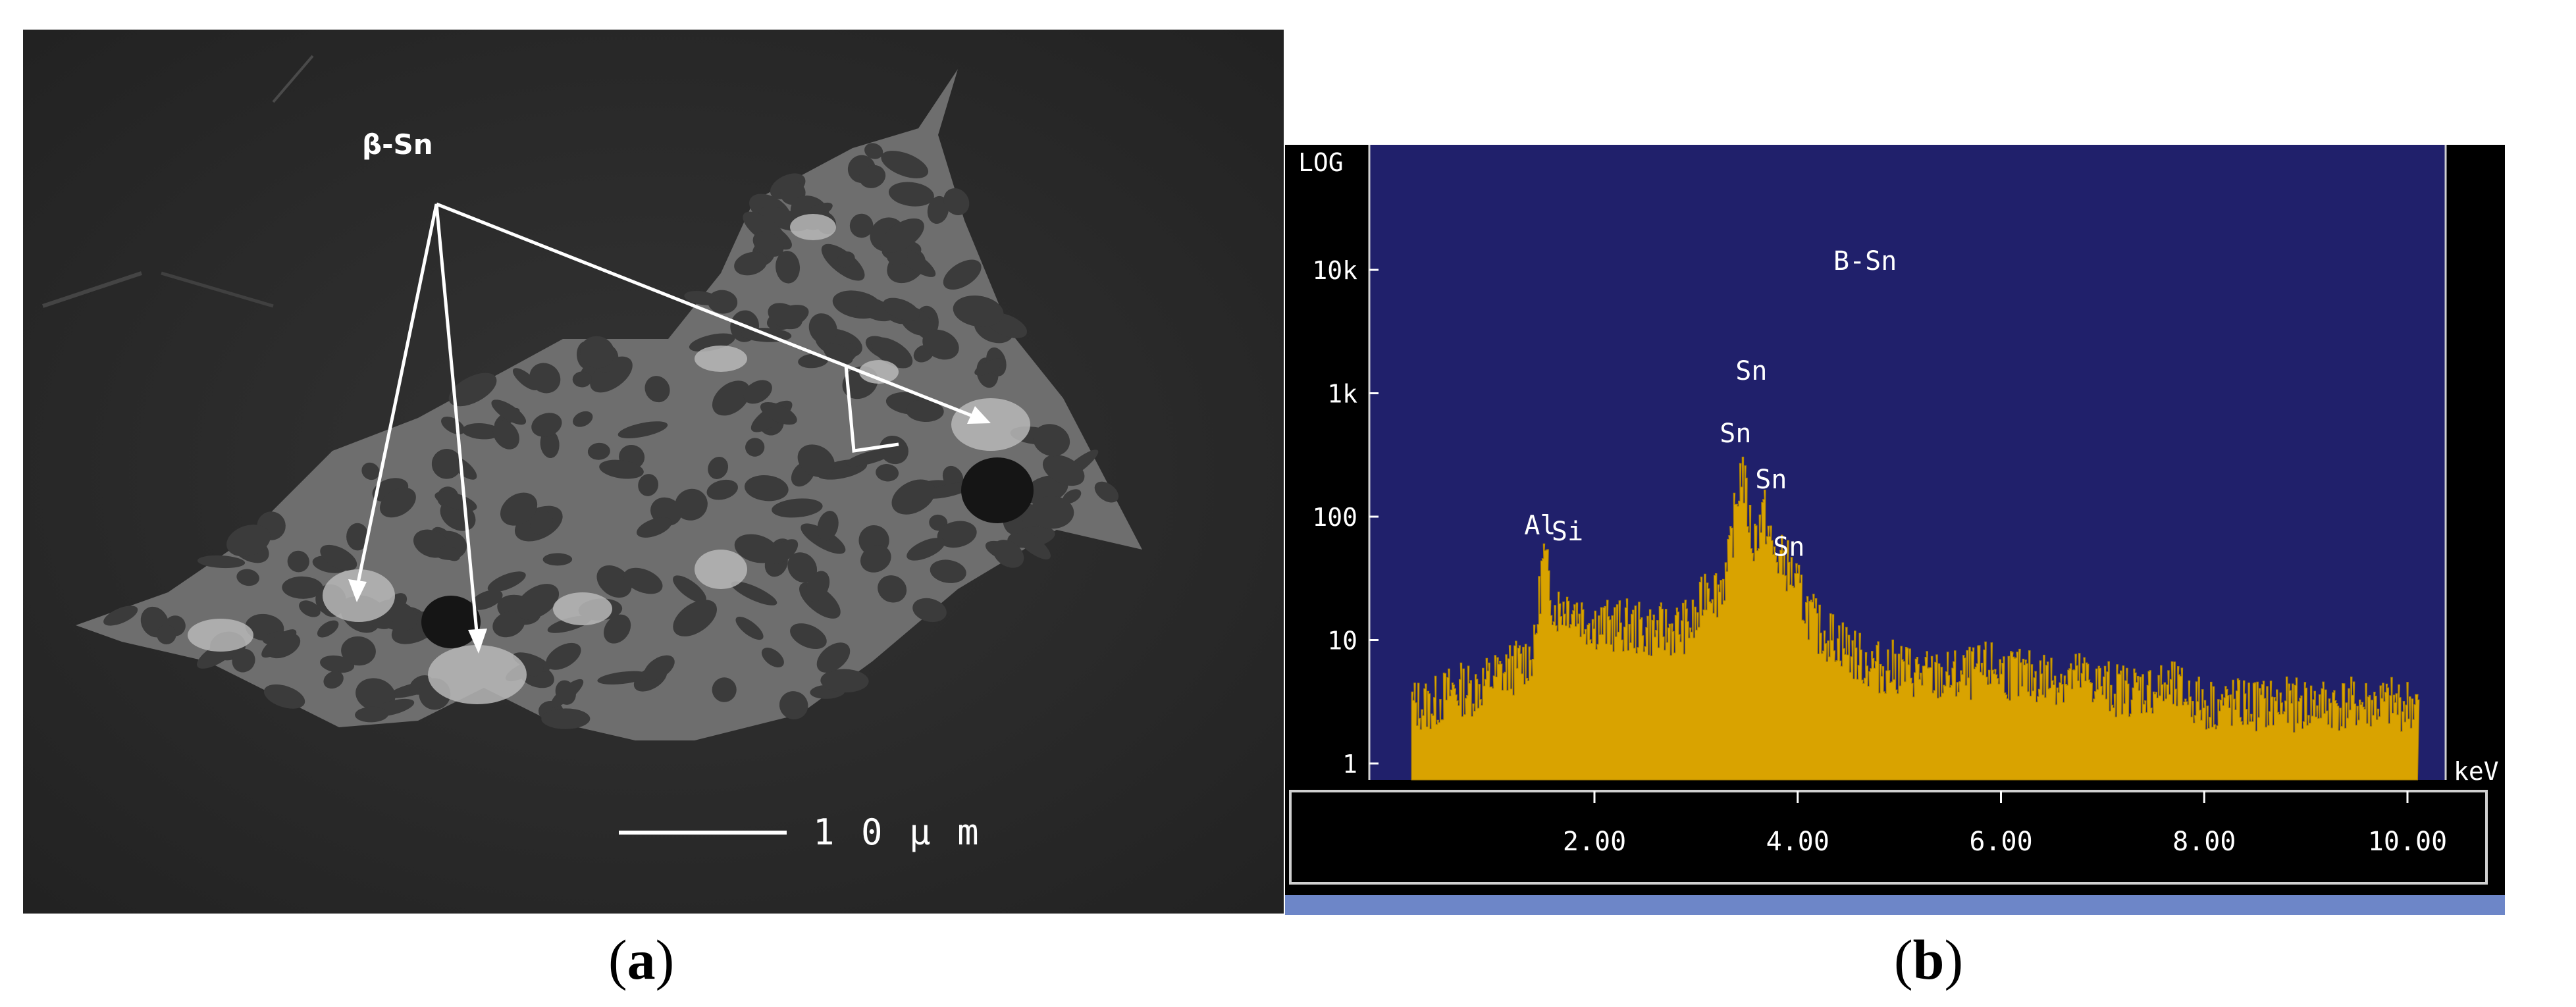 This screenshot has height=1007, width=2576. Describe the element at coordinates (1797, 842) in the screenshot. I see `x-tick-label: 4.00` at that location.